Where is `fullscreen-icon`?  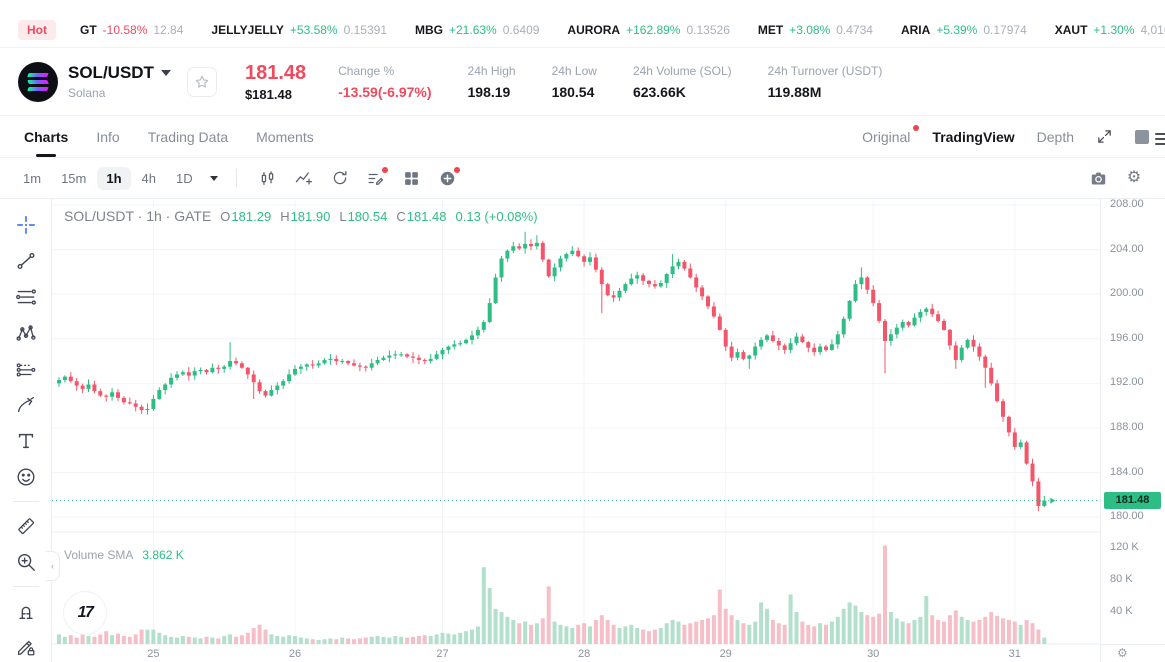
fullscreen-icon is located at coordinates (1104, 136).